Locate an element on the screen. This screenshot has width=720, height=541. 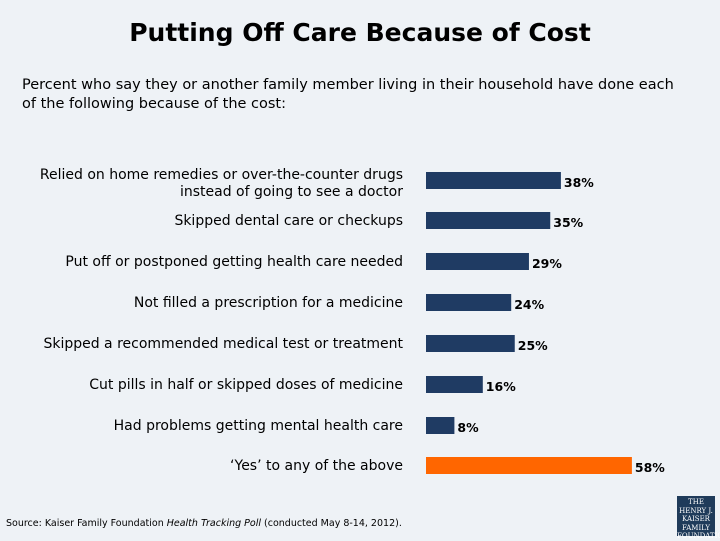
source-suffix: (conducted May 8-14, 2012). is located at coordinates (331, 523).